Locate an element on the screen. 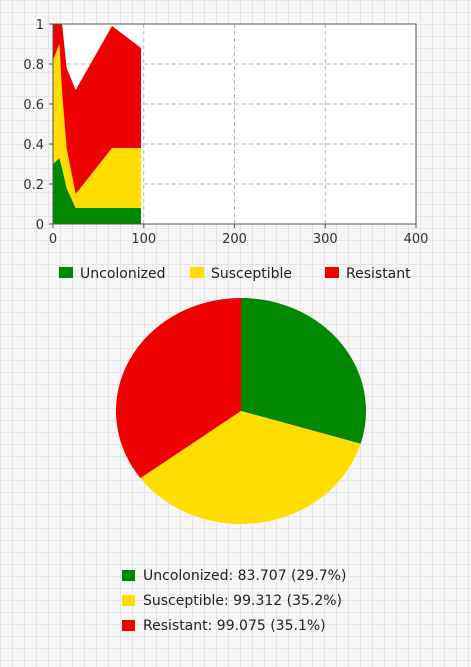 This screenshot has width=471, height=667. x-tick-label: 100 is located at coordinates (143, 239).